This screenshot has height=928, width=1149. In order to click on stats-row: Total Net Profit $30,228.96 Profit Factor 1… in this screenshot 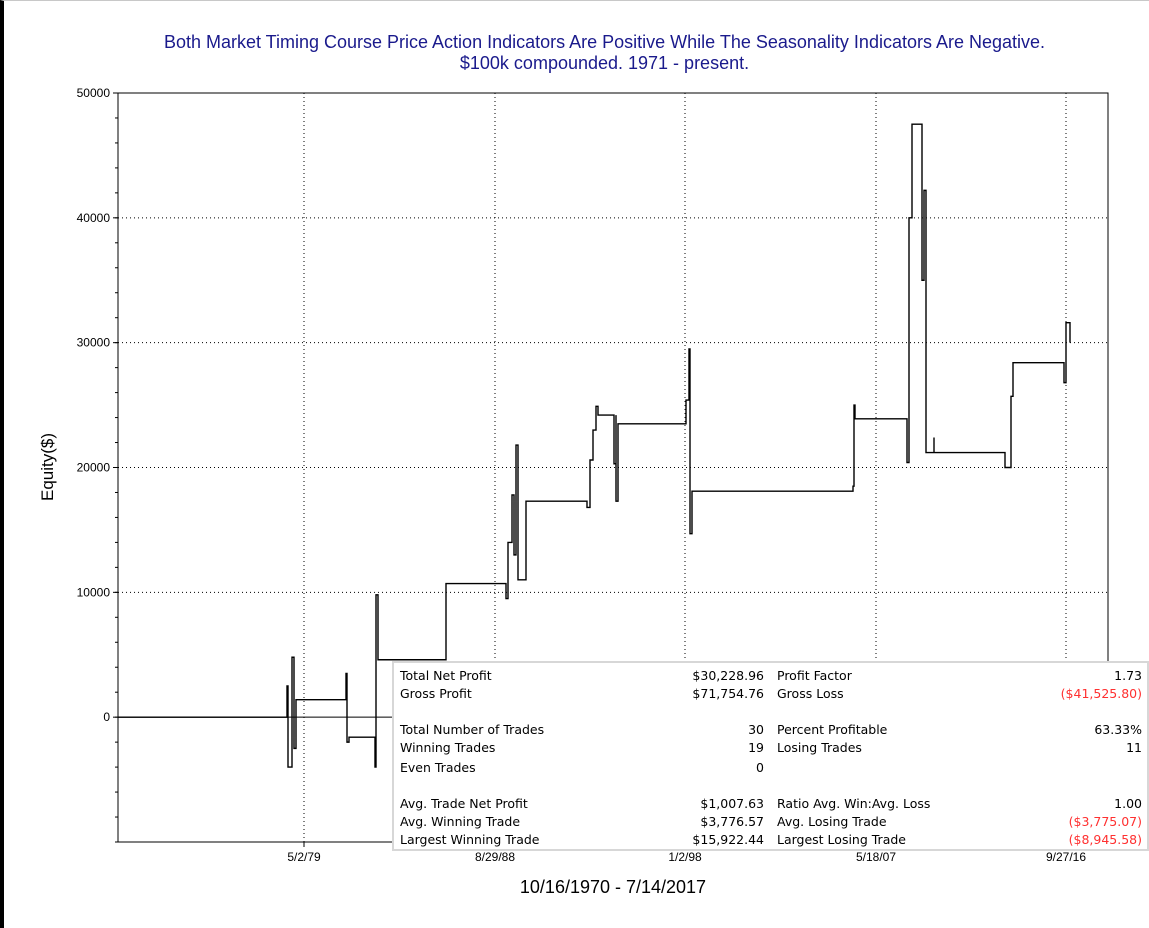, I will do `click(770, 676)`.